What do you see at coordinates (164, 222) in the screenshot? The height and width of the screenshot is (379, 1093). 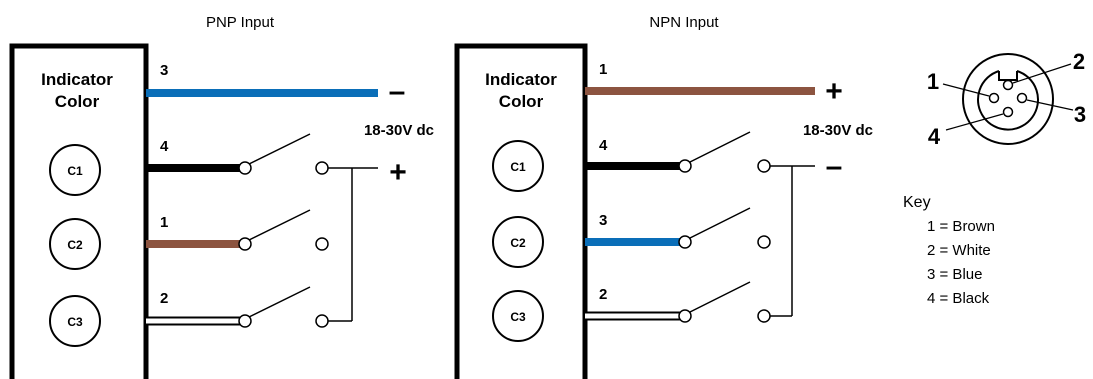 I see `pnp-wire-number-c2: 1` at bounding box center [164, 222].